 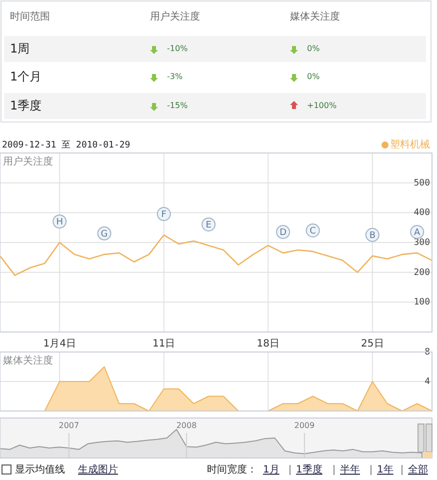 I want to click on text: -3%, so click(x=175, y=77).